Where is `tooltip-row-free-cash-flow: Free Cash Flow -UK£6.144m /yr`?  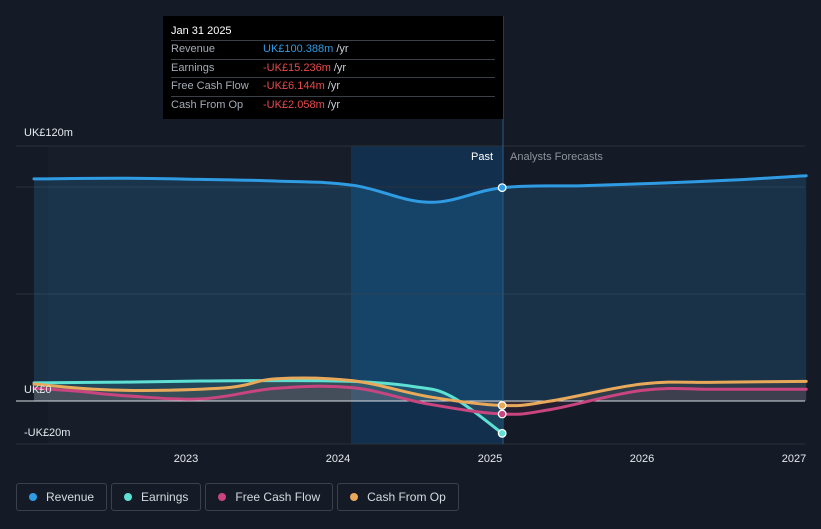
tooltip-row-free-cash-flow: Free Cash Flow -UK£6.144m /yr is located at coordinates (333, 86).